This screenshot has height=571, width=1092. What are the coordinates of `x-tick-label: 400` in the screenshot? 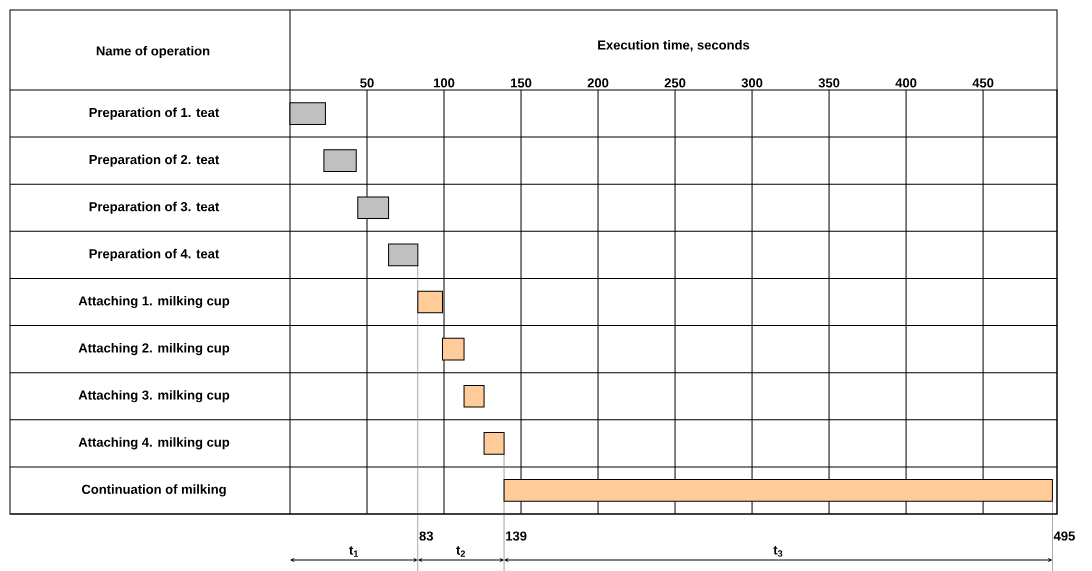 It's located at (906, 83).